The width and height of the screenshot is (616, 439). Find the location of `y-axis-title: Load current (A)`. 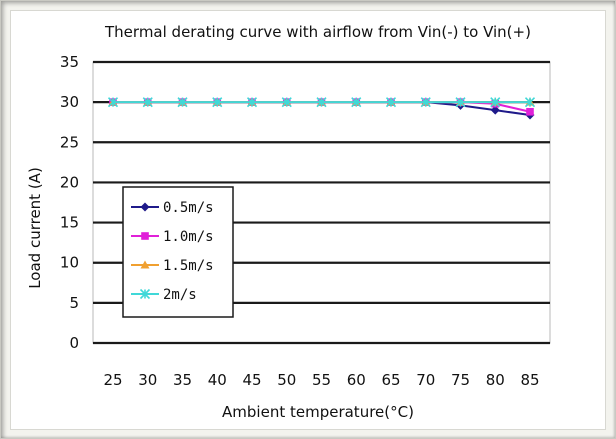

y-axis-title: Load current (A) is located at coordinates (35, 228).